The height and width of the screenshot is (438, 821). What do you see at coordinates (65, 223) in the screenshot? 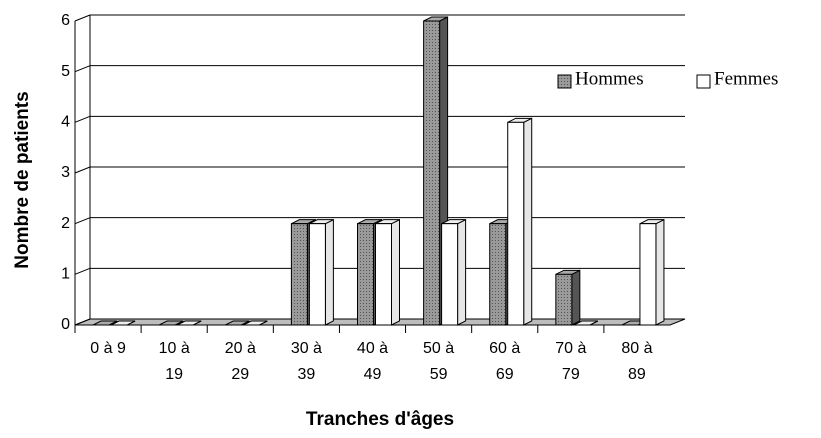
I see `y-tick-label: 2` at bounding box center [65, 223].